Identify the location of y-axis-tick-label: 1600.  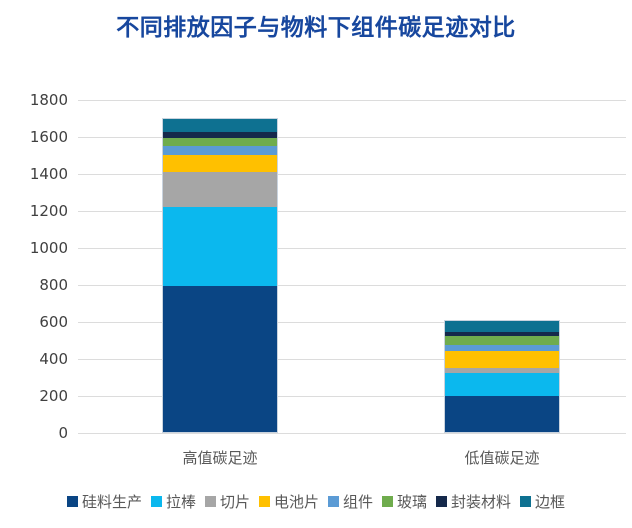
(48, 137).